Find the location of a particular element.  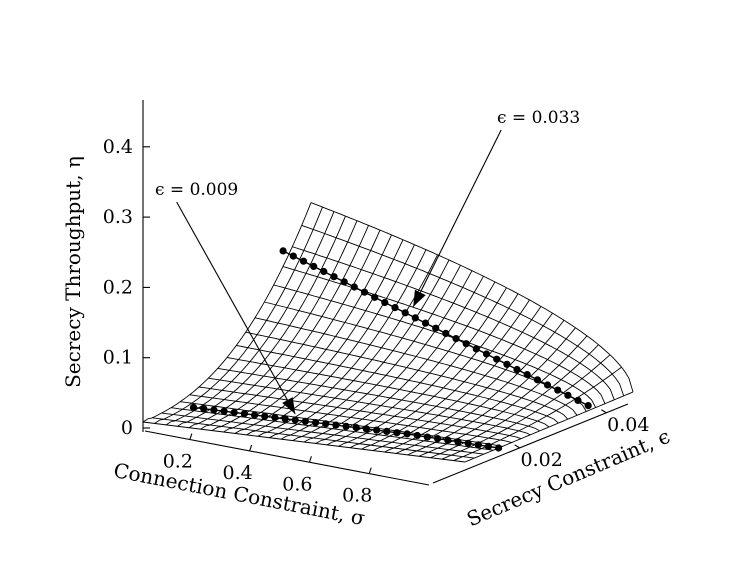

annotation-arrow-0-head is located at coordinates (289, 405).